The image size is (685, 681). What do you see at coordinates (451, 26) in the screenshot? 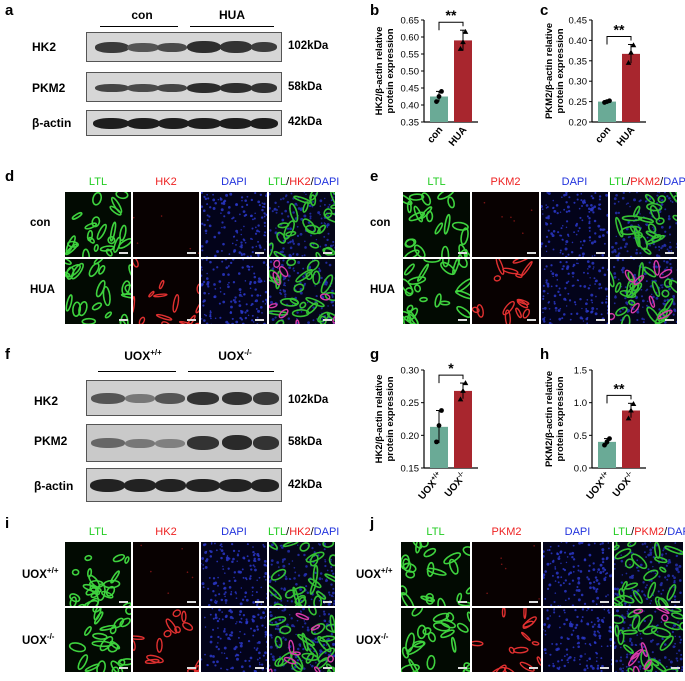
I see `significance-bracket` at bounding box center [451, 26].